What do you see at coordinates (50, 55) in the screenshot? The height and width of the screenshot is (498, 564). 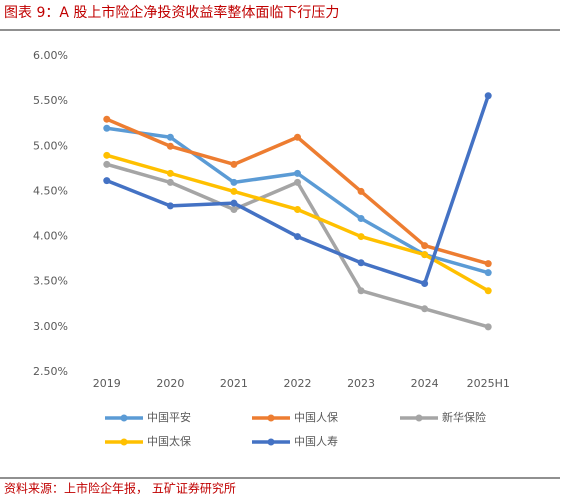 I see `y-tick-label: 6.00%` at bounding box center [50, 55].